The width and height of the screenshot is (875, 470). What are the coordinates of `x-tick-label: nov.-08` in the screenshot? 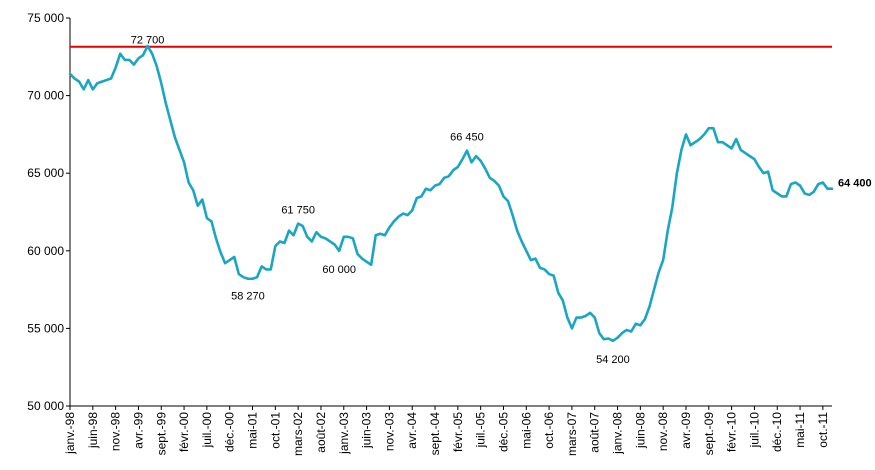 It's located at (663, 431).